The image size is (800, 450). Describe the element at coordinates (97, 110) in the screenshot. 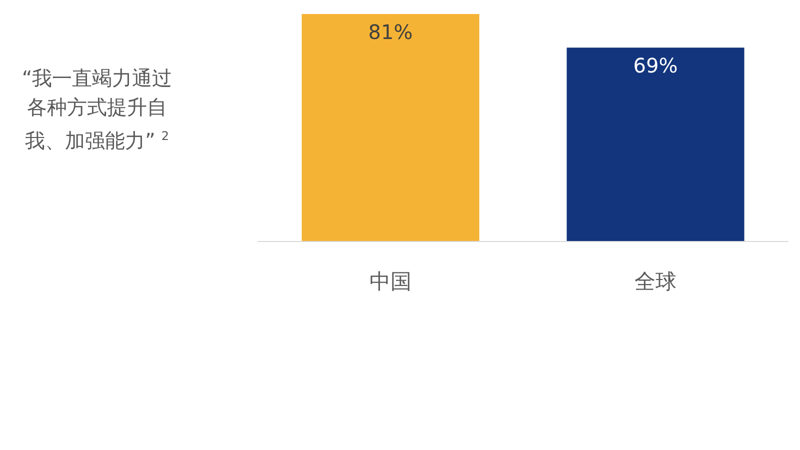

I see `text: “我一直竭力通过各种方式提升自我、加强能力”$^{2}$` at that location.